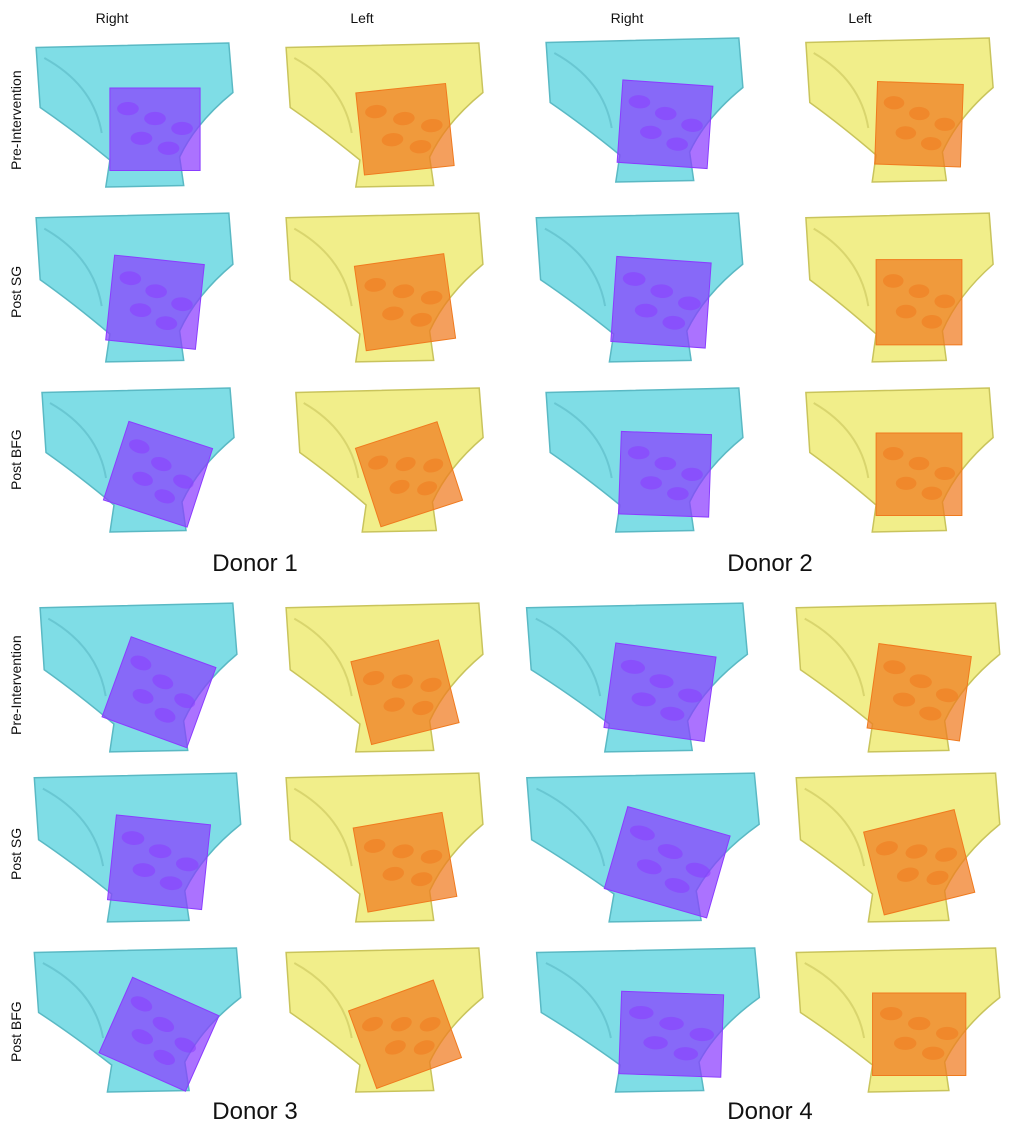  Describe the element at coordinates (16, 1031) in the screenshot. I see `row-label-post-bfg-bottom: Post BFG` at that location.